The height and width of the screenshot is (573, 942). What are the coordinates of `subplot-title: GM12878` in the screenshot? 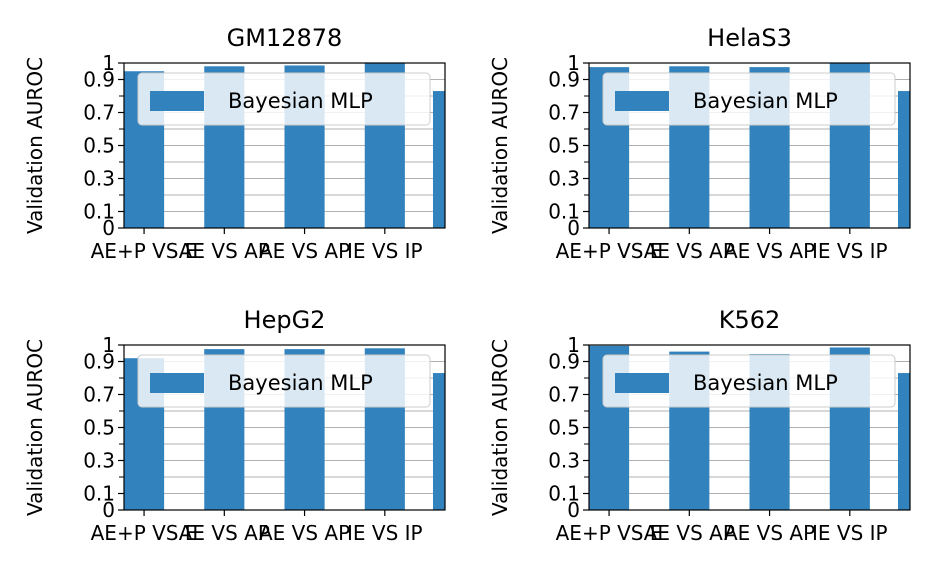 It's located at (285, 38).